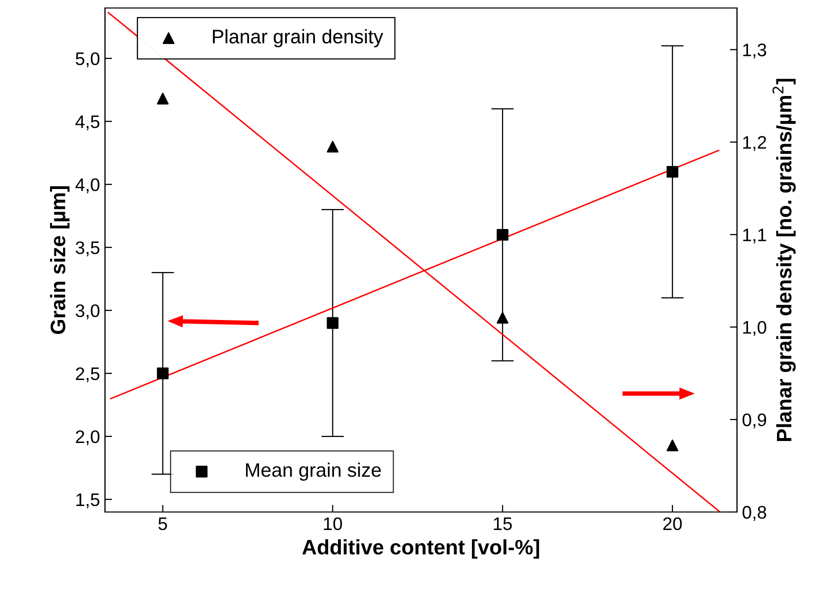  I want to click on y2-tick-label: 1,2, so click(754, 143).